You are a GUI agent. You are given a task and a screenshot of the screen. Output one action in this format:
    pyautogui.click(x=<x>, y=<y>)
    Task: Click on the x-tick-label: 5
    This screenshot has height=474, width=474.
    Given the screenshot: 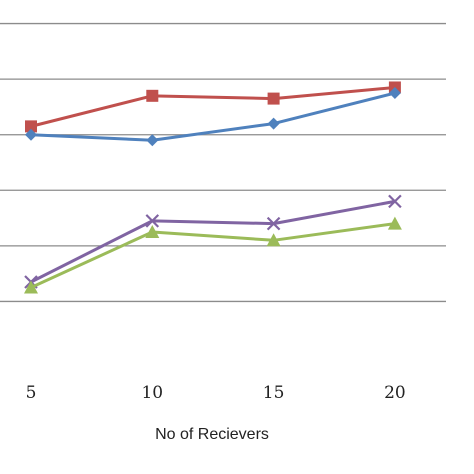 What is the action you would take?
    pyautogui.click(x=31, y=393)
    